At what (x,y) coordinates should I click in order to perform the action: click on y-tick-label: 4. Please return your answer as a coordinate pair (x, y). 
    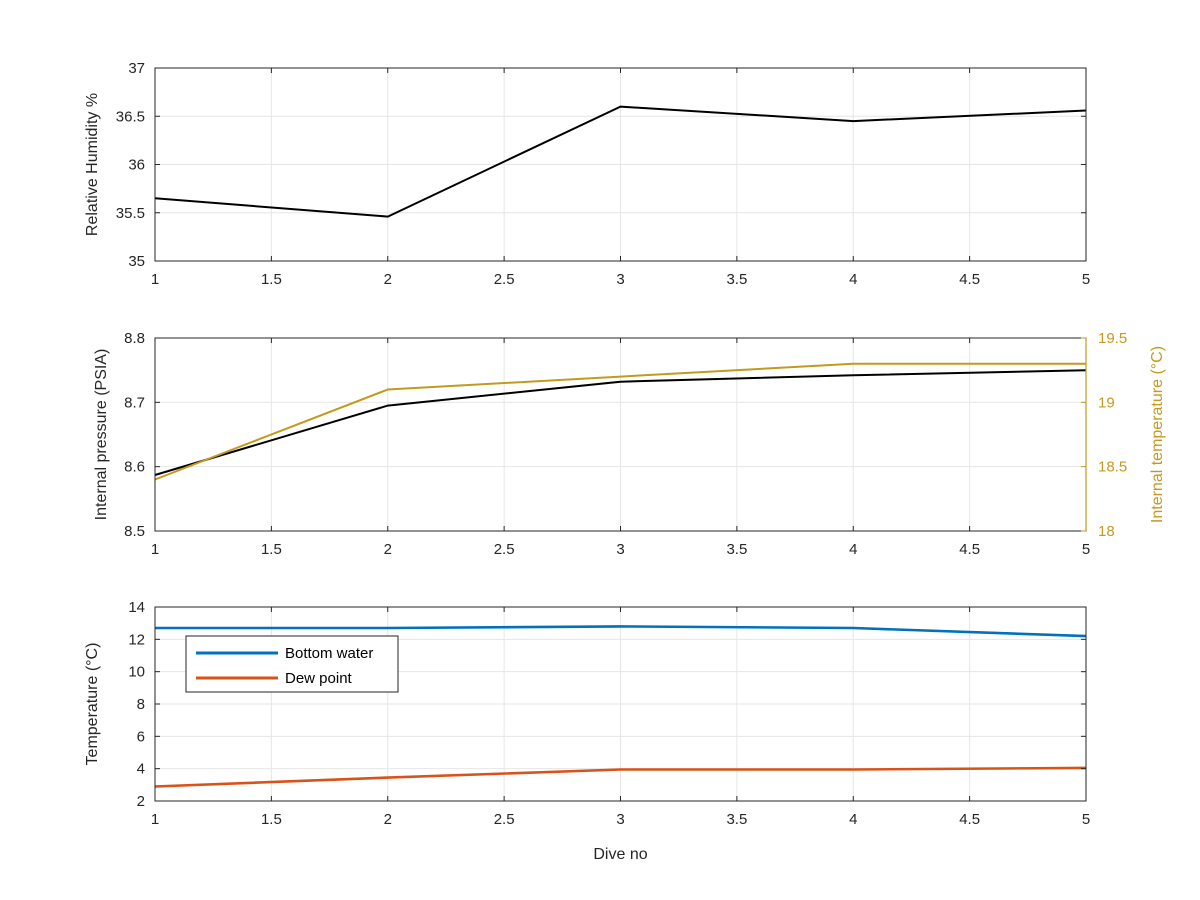
    Looking at the image, I should click on (141, 769).